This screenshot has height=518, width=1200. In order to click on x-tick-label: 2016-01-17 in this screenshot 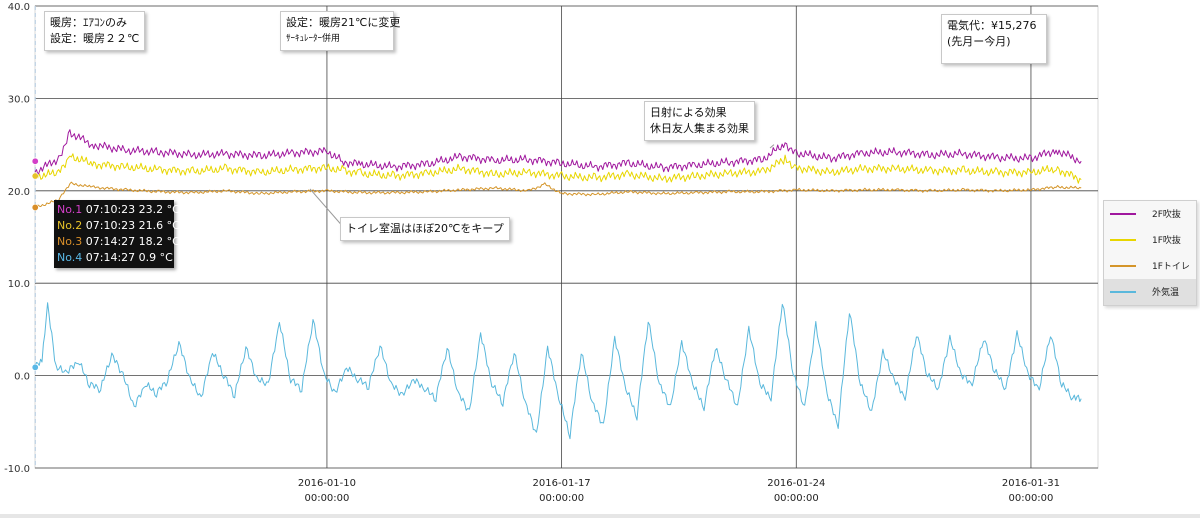, I will do `click(562, 483)`.